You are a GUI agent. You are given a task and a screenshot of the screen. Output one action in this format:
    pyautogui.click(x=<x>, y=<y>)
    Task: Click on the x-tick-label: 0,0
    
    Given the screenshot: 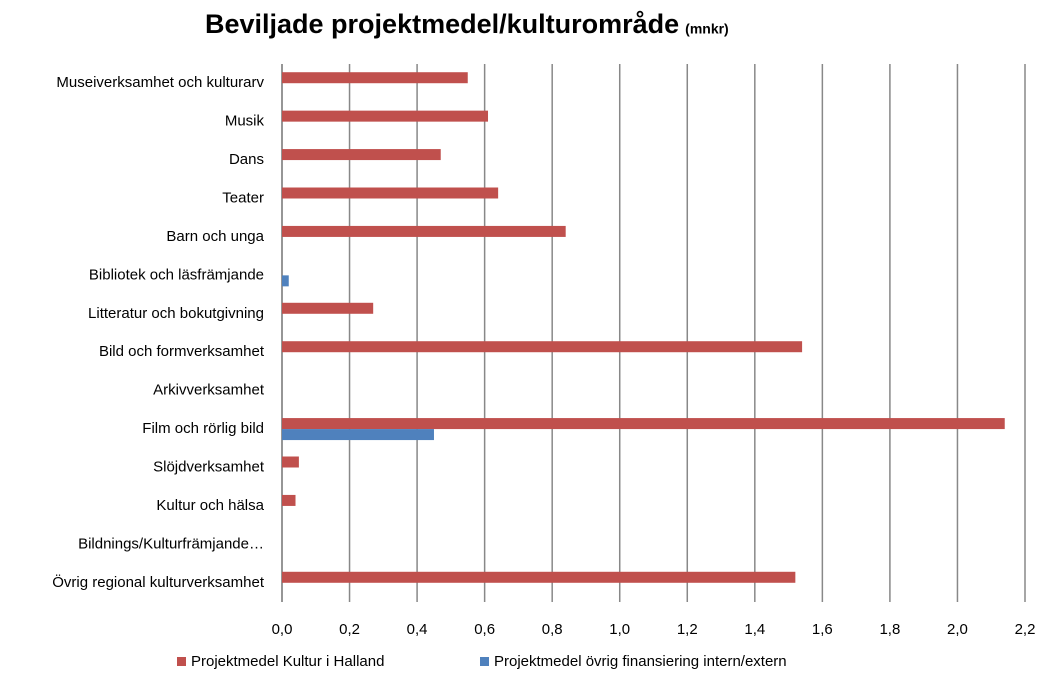 What is the action you would take?
    pyautogui.click(x=282, y=629)
    